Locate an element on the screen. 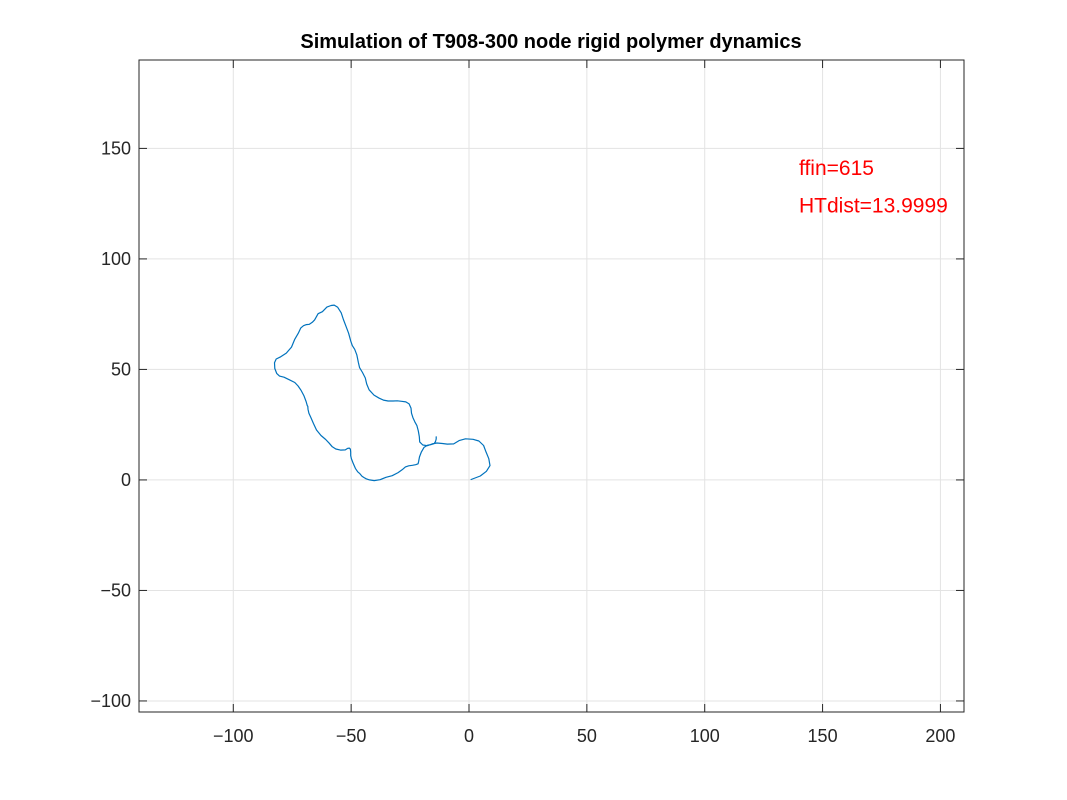  ffin-annotation: ffin=615 is located at coordinates (836, 168).